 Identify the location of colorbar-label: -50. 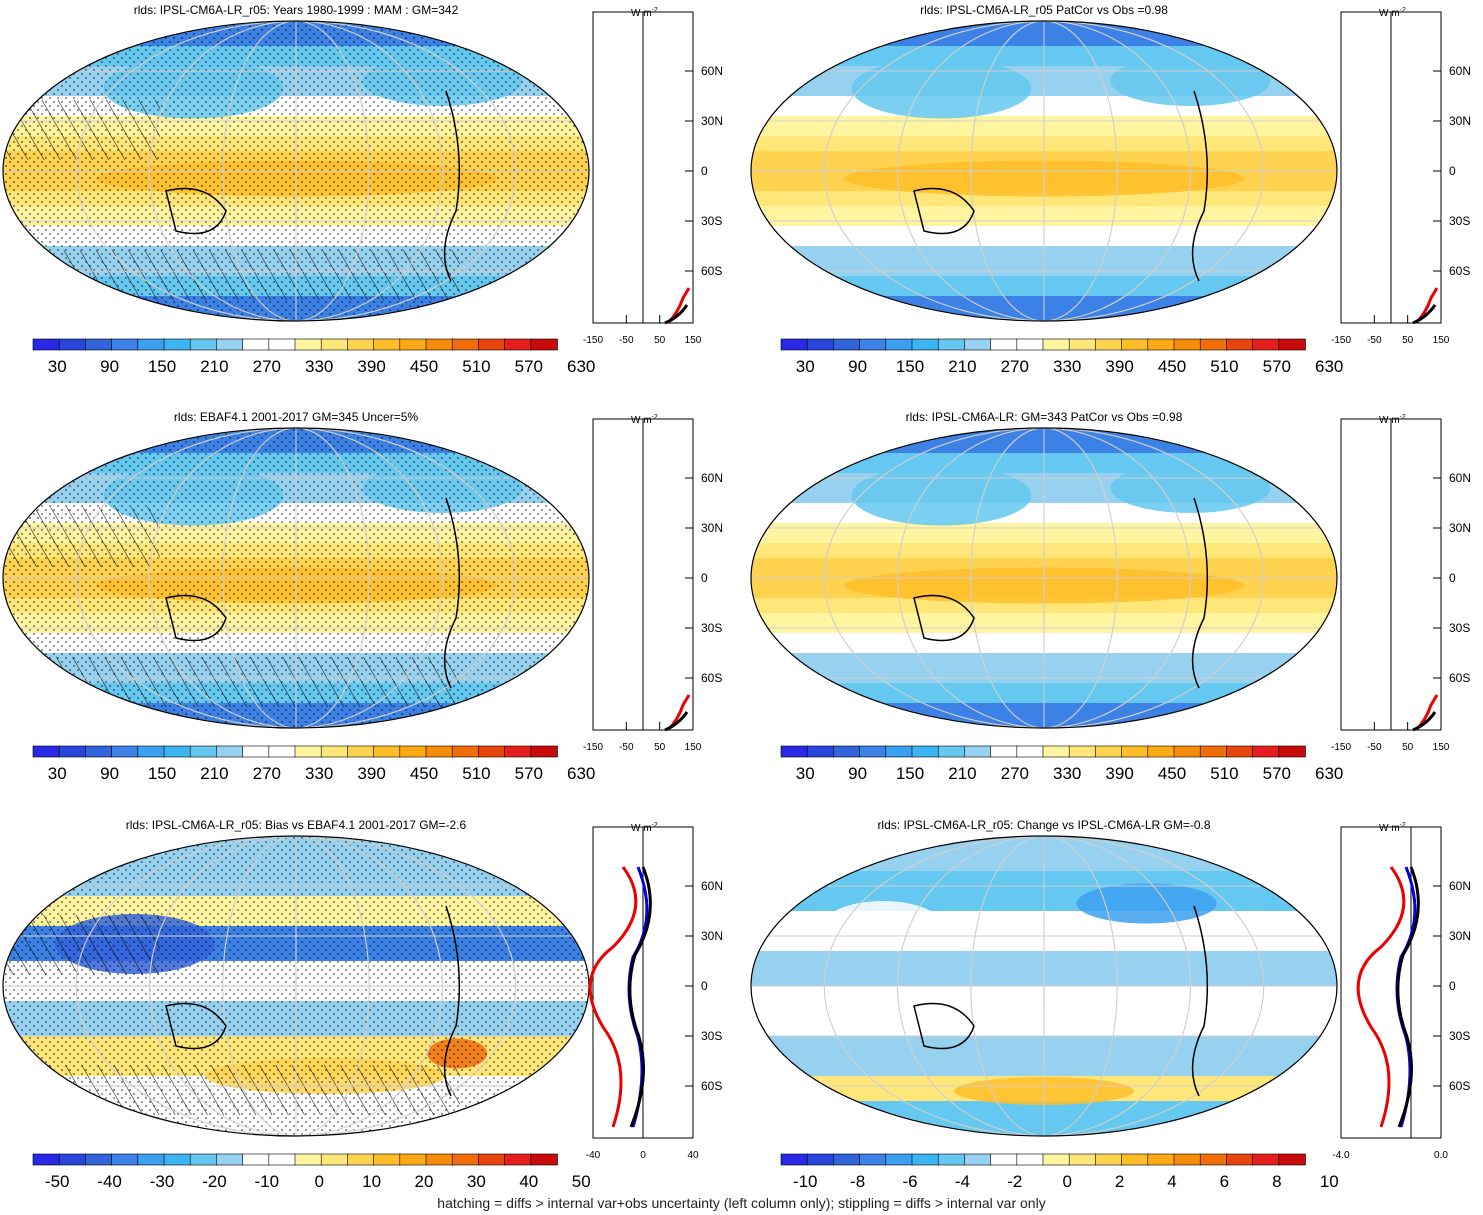
(57, 1181).